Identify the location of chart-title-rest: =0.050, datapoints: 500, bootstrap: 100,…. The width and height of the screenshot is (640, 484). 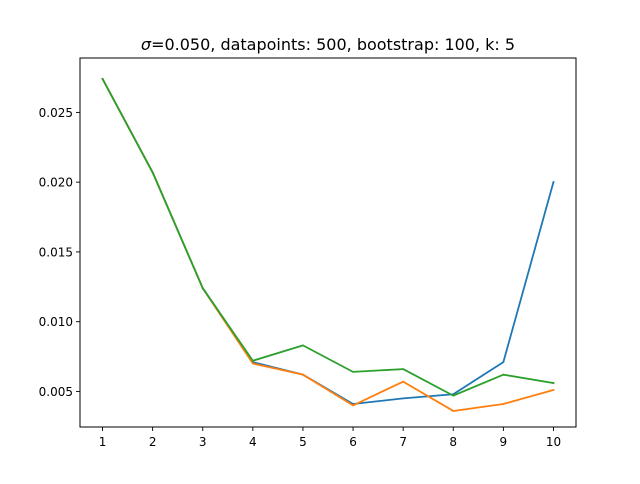
(333, 44).